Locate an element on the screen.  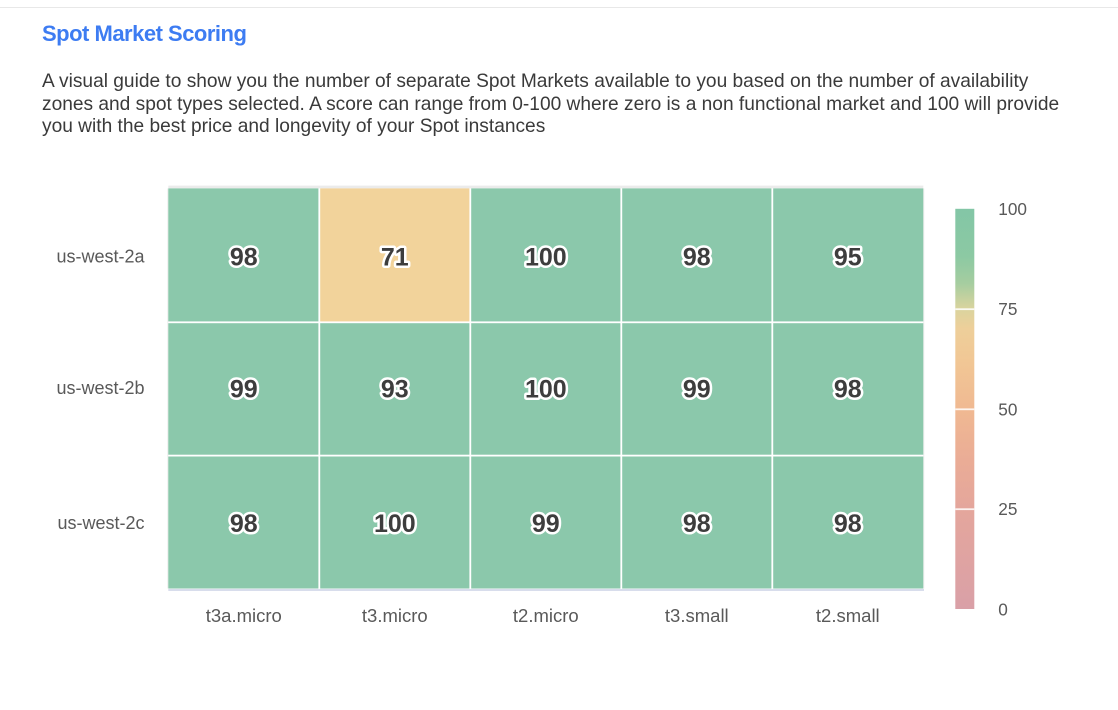
svg-text: t2.small is located at coordinates (848, 615).